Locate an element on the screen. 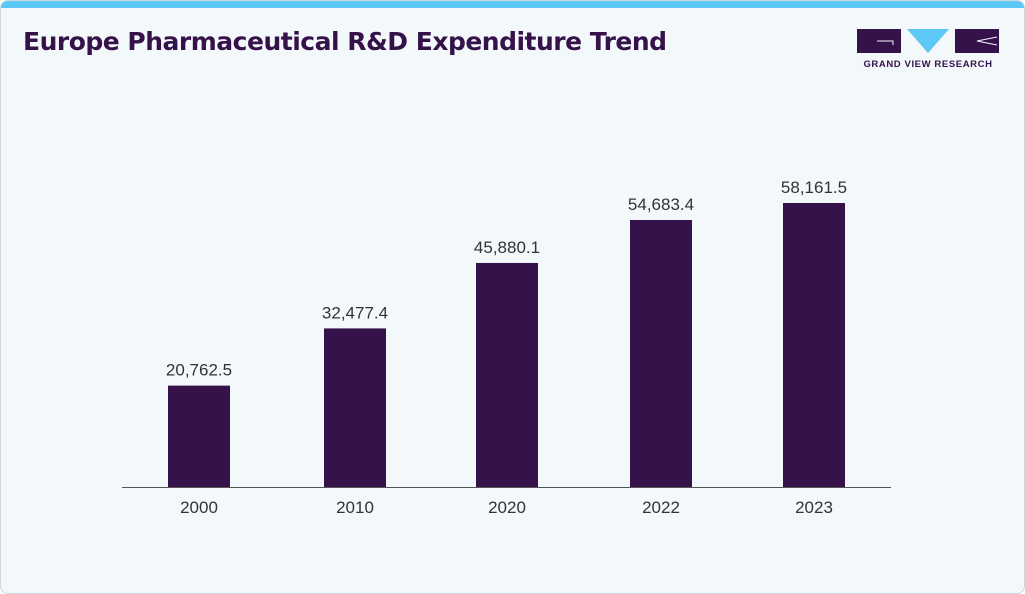 This screenshot has width=1025, height=594. bar-2022 is located at coordinates (661, 353).